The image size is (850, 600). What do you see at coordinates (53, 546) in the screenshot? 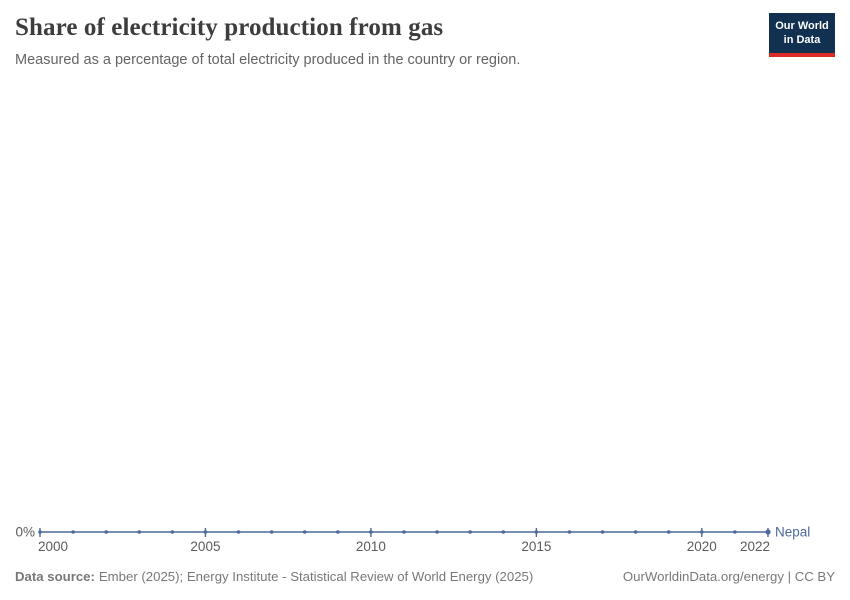
I see `x-axis-tick-label: 2000` at bounding box center [53, 546].